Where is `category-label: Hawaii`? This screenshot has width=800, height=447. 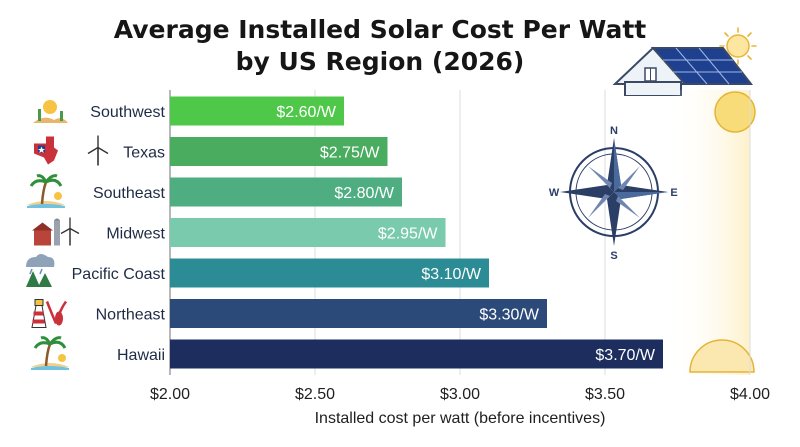
category-label: Hawaii is located at coordinates (141, 355).